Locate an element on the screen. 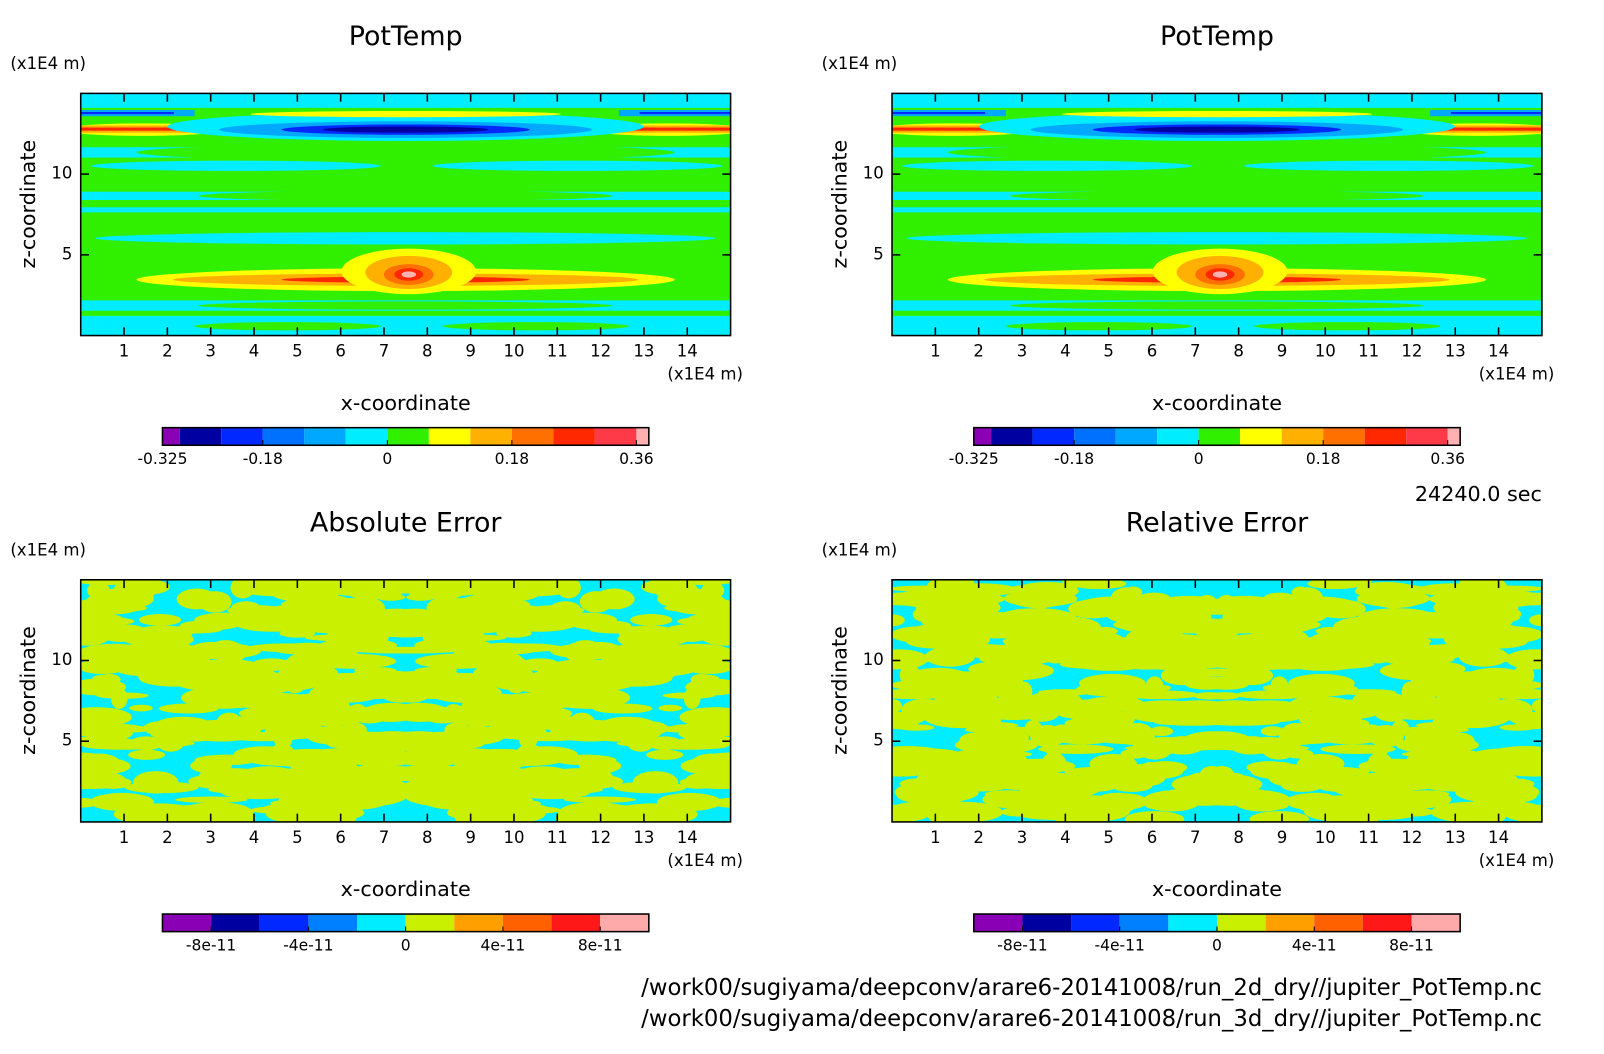  x-axis-label: x-coordinate is located at coordinates (406, 403).